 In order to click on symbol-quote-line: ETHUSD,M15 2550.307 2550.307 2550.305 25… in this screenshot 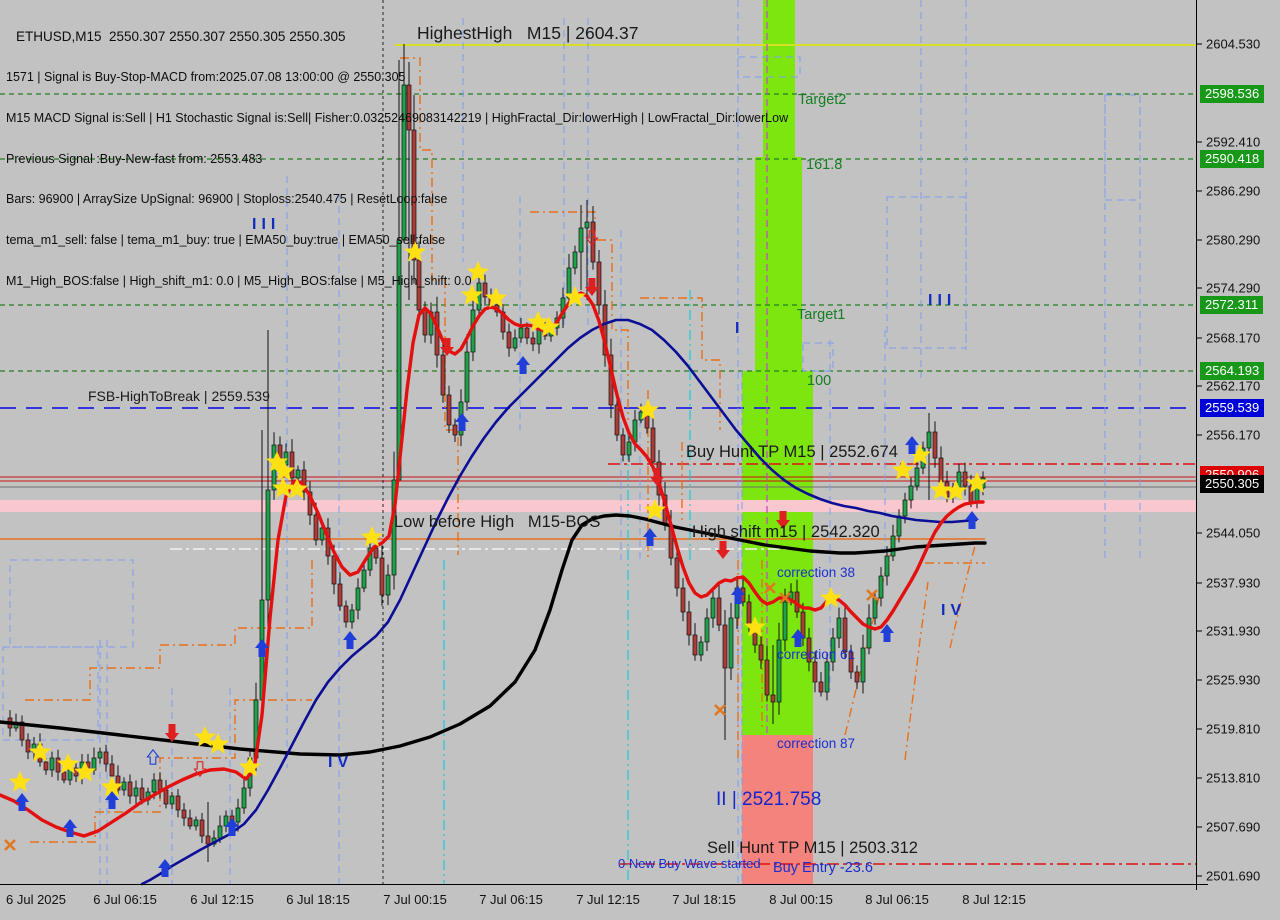, I will do `click(181, 37)`.